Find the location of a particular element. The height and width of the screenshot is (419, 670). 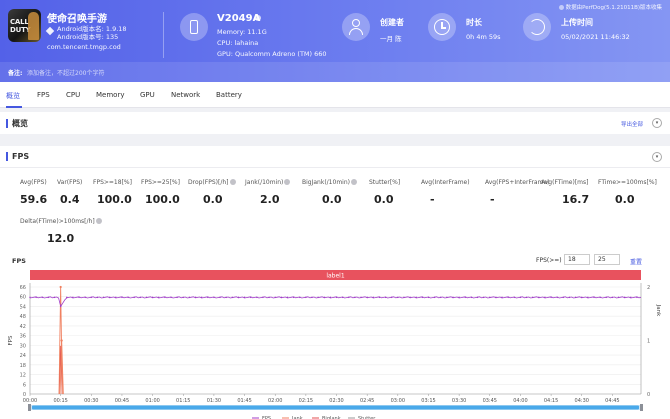

x-tick-label: 02:15 is located at coordinates (306, 401).